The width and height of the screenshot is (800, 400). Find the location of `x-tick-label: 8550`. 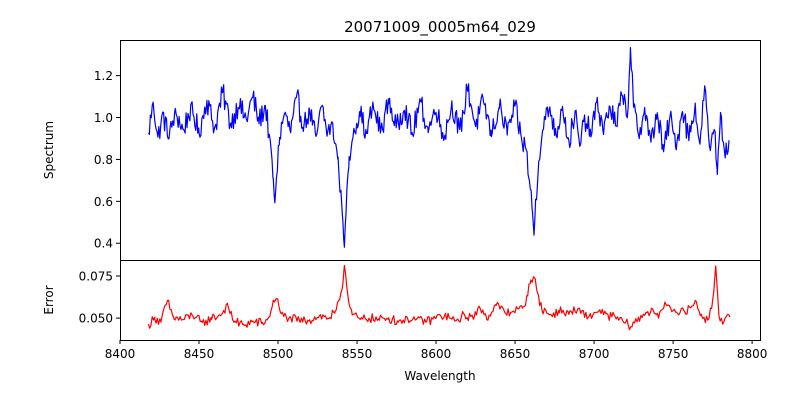

x-tick-label: 8550 is located at coordinates (357, 354).